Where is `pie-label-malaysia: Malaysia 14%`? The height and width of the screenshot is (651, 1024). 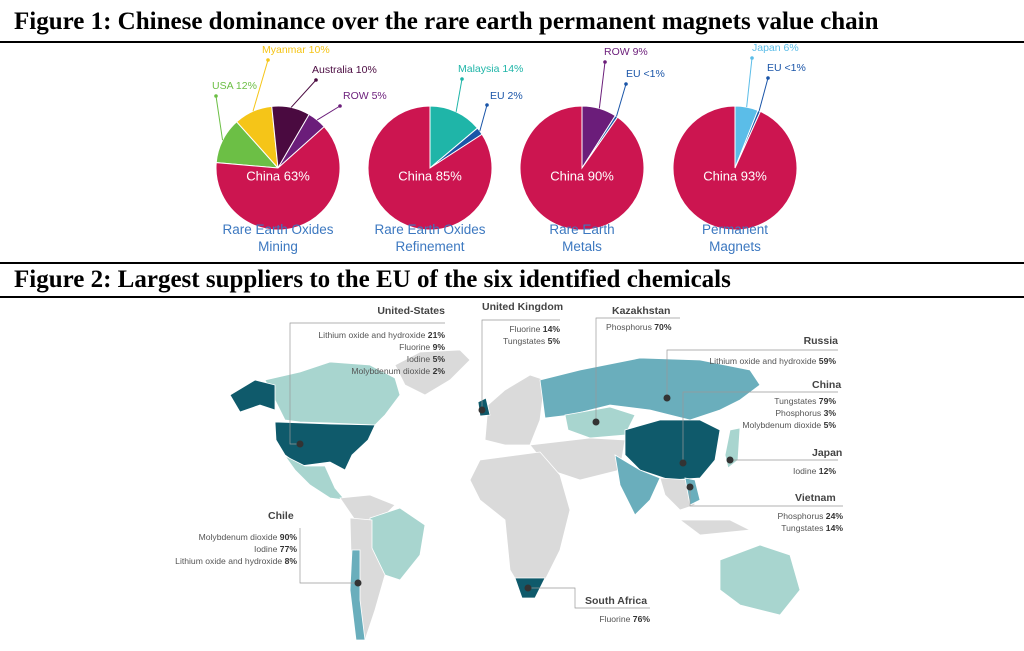 pie-label-malaysia: Malaysia 14% is located at coordinates (491, 69).